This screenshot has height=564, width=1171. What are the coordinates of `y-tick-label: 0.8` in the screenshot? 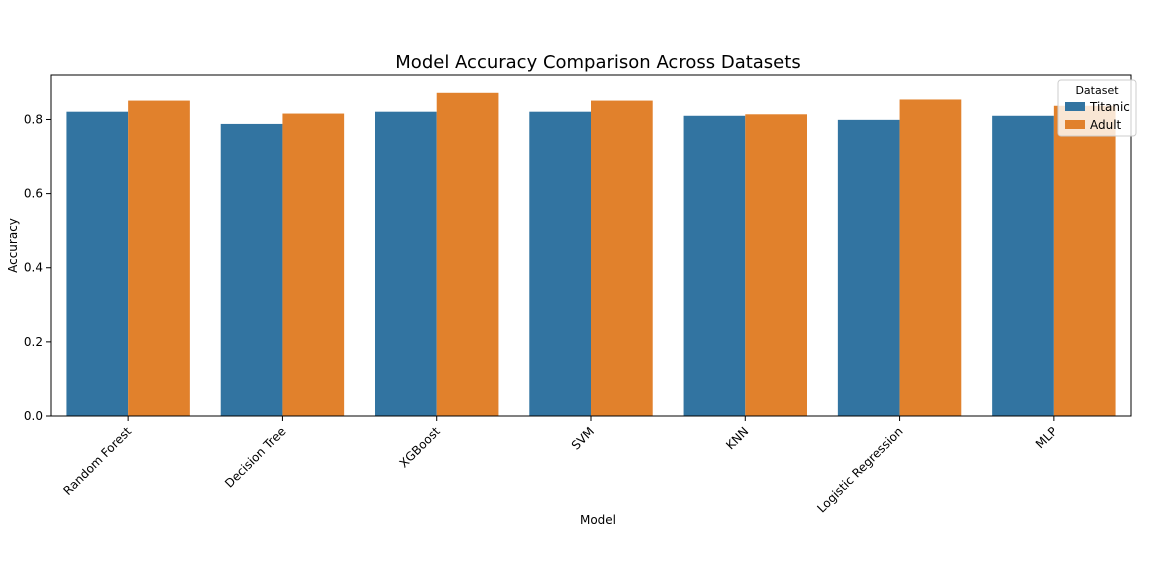 It's located at (33, 119).